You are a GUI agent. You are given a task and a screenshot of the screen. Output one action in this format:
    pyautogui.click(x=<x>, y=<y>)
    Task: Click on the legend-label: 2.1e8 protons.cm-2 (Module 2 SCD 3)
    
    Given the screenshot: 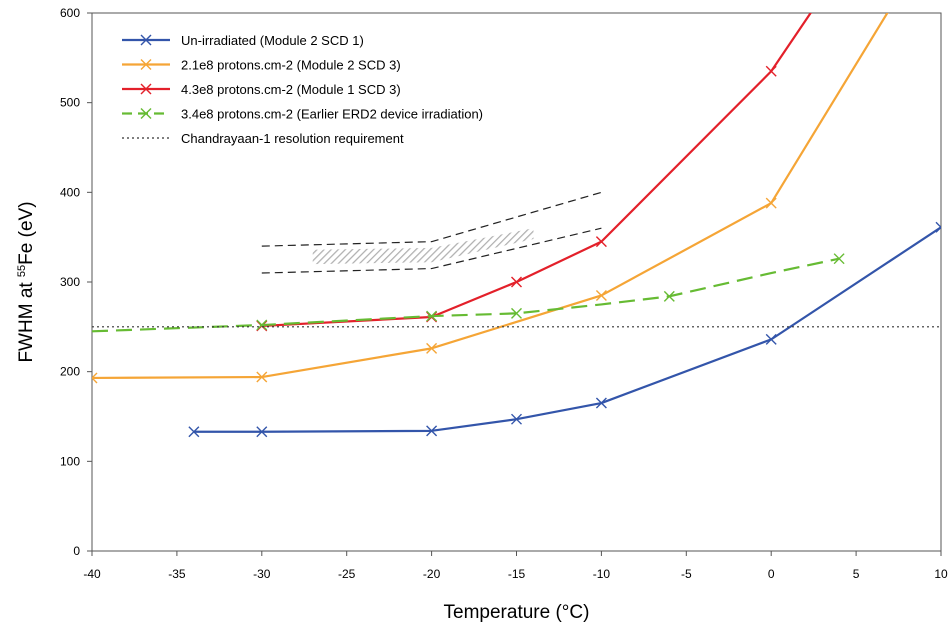 What is the action you would take?
    pyautogui.click(x=291, y=65)
    